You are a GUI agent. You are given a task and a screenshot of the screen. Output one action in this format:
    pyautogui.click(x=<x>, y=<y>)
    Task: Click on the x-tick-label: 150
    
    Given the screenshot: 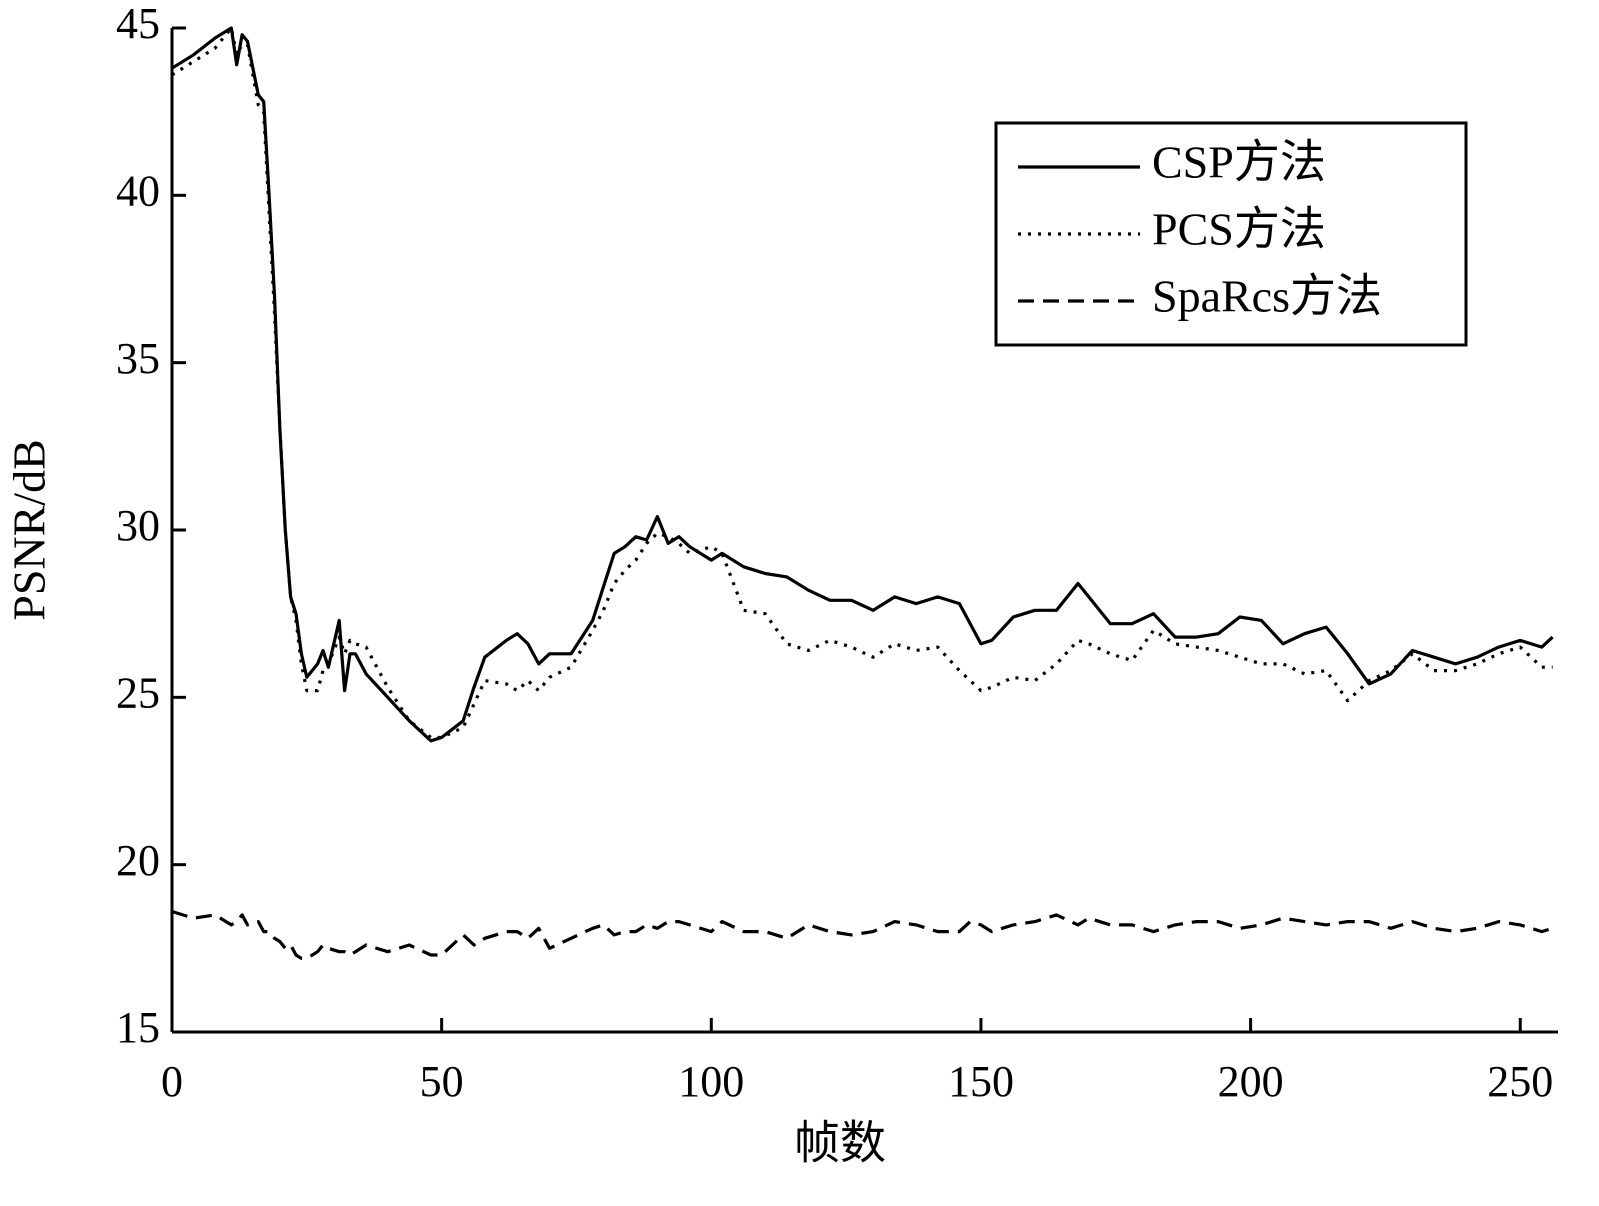 What is the action you would take?
    pyautogui.click(x=981, y=1081)
    